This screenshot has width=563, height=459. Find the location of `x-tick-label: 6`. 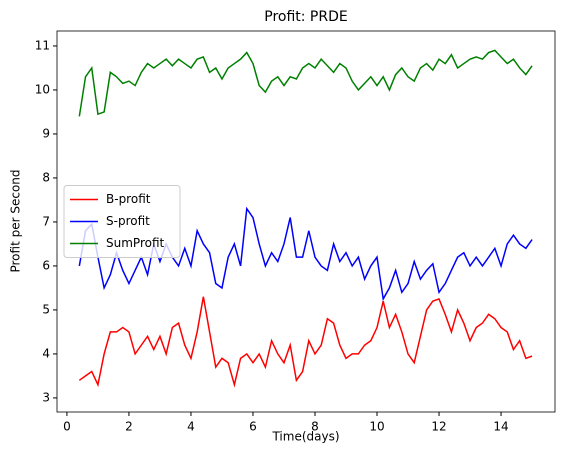

x-tick-label: 6 is located at coordinates (253, 427).